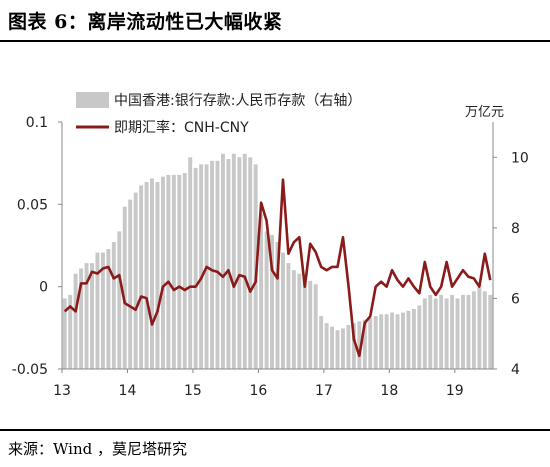 The width and height of the screenshot is (550, 467). What do you see at coordinates (389, 391) in the screenshot?
I see `x-tick-label: 18` at bounding box center [389, 391].